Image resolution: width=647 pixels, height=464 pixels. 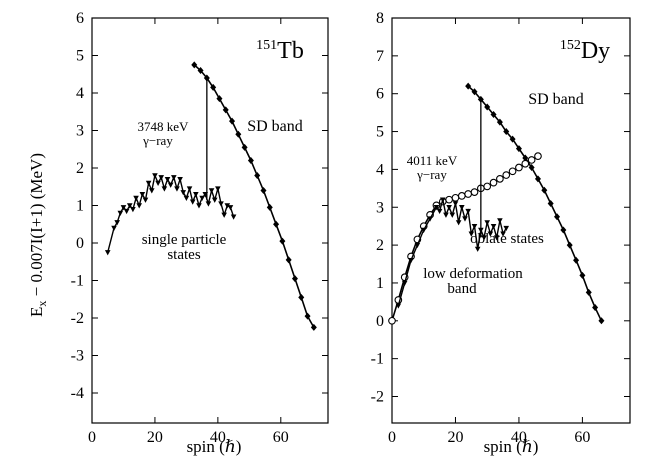 I want to click on band-label: band, so click(x=462, y=289).